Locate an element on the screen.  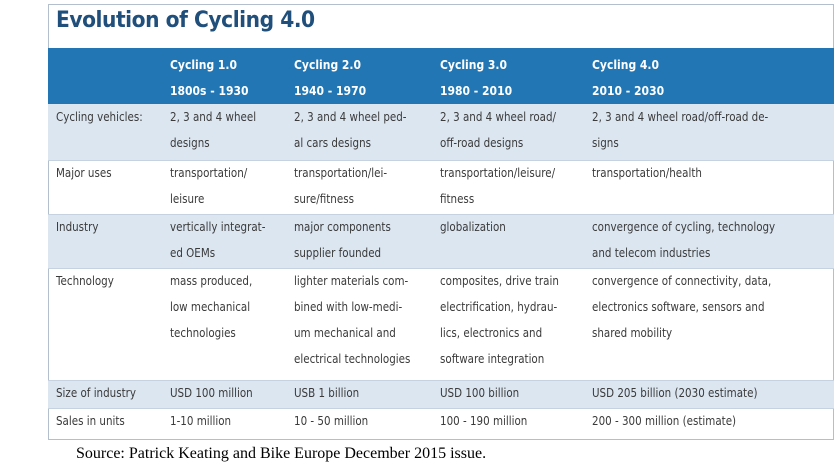
column-header: Cycling 4.0 2010 - 2030 is located at coordinates (667, 76).